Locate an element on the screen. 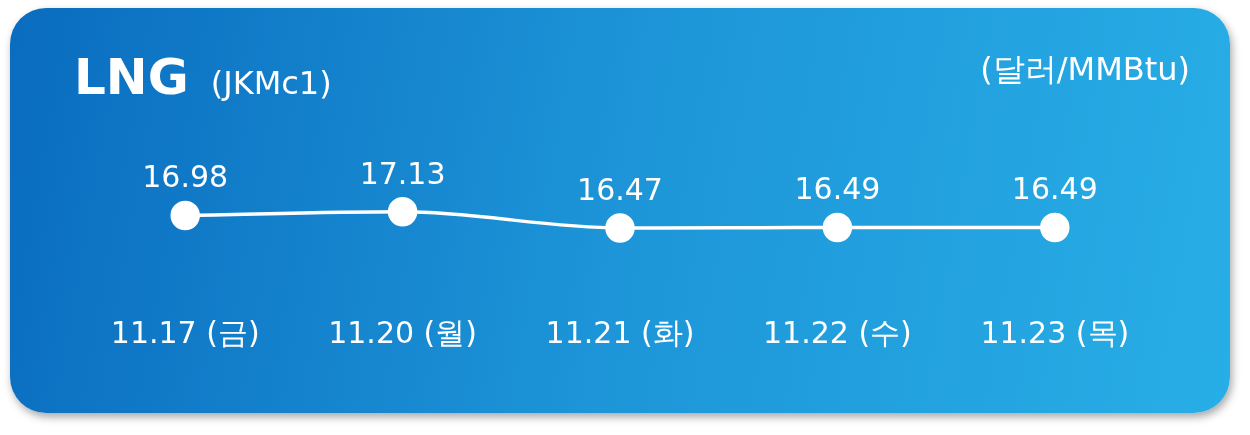 The height and width of the screenshot is (435, 1250). chart-subtitle: (JKMc1) is located at coordinates (271, 83).